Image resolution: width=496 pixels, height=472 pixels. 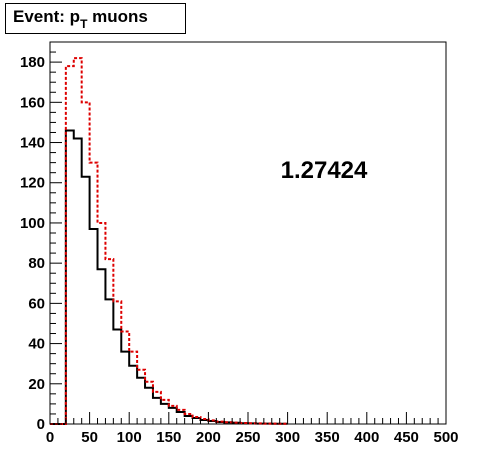 I want to click on y-tick-label: 140, so click(x=32, y=143).